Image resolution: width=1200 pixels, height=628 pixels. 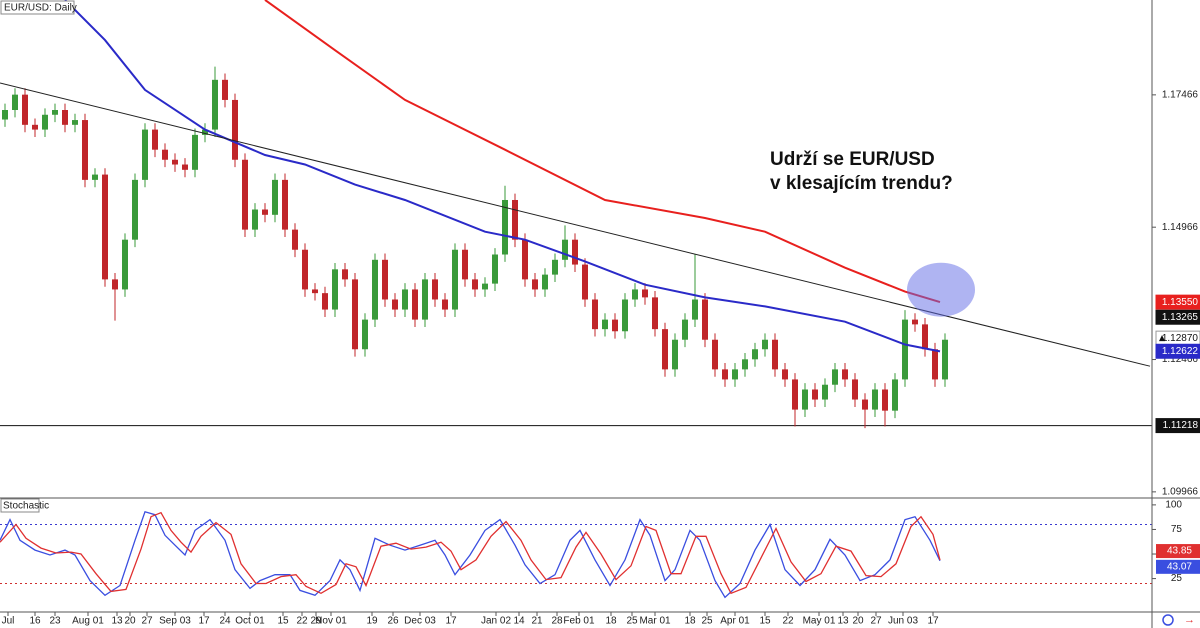 I want to click on y-tick-label: 1.12466, so click(x=1180, y=359).